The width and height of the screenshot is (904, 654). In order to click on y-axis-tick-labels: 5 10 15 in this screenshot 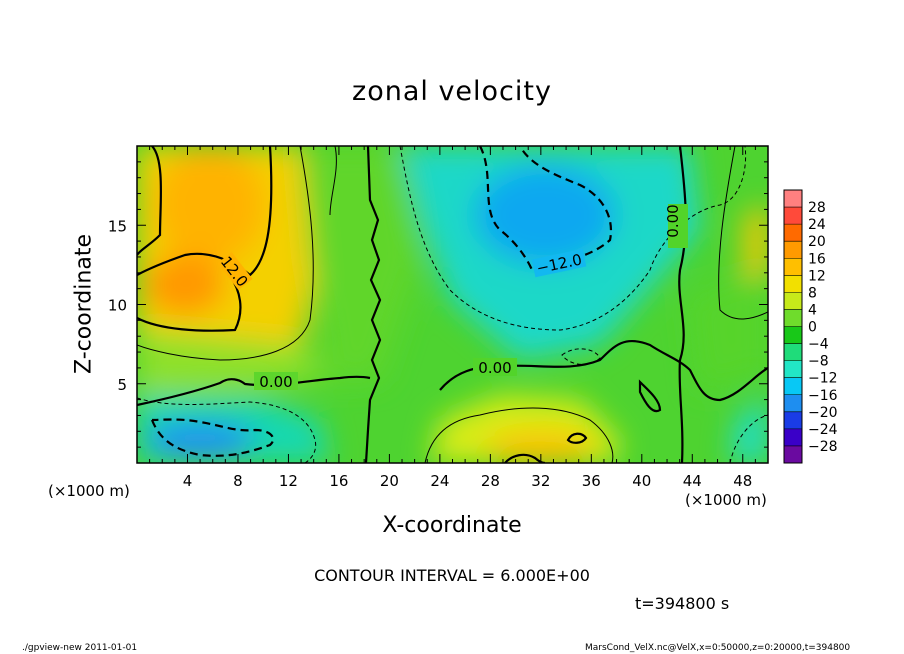, I will do `click(117, 305)`.